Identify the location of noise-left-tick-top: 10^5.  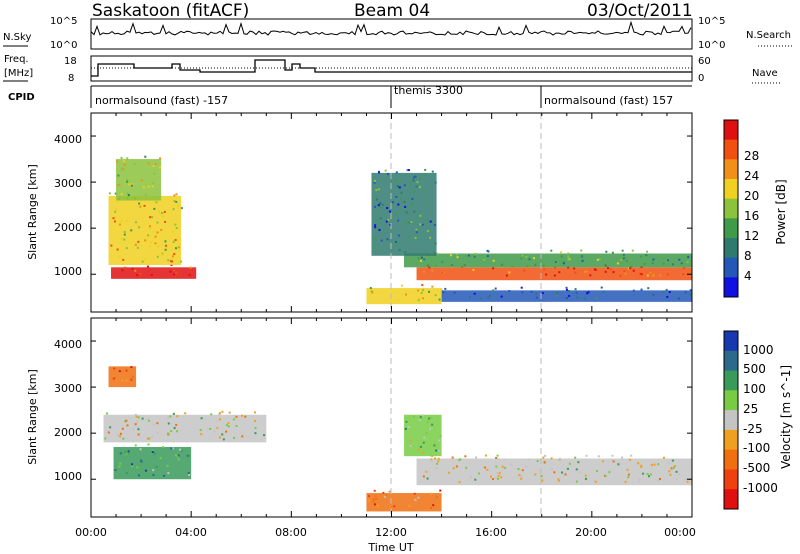
(63, 21).